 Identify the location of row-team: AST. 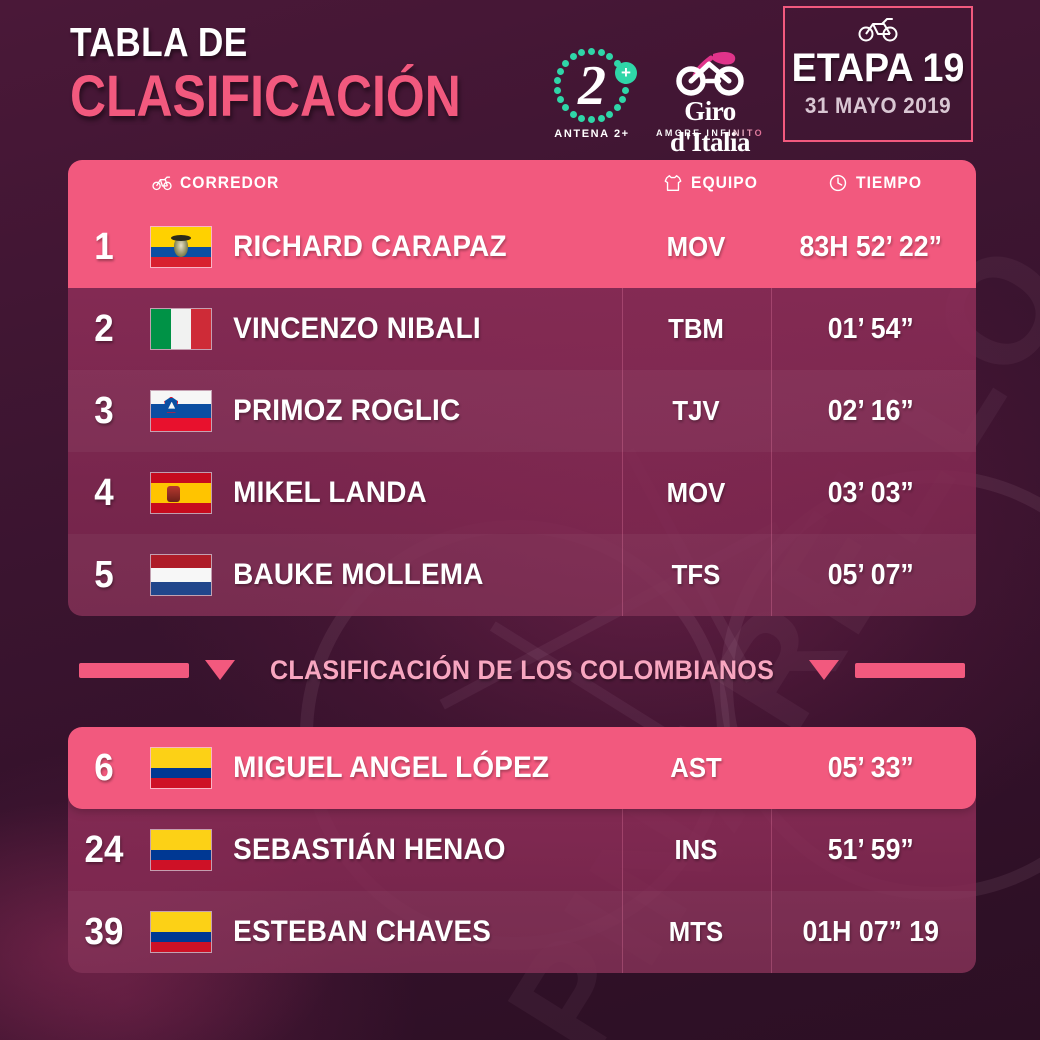
(696, 767).